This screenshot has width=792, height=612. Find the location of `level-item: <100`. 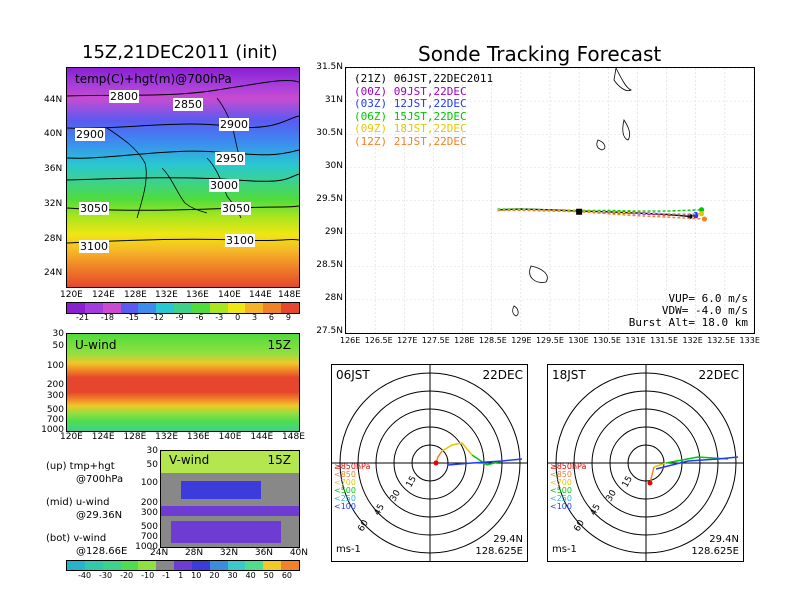

level-item: <100 is located at coordinates (345, 506).